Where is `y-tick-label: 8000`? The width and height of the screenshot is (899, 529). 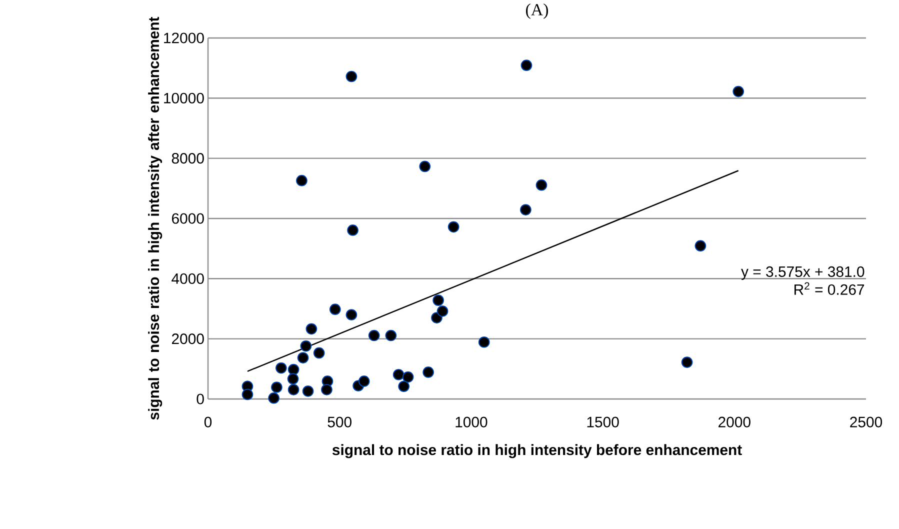
y-tick-label: 8000 is located at coordinates (188, 158).